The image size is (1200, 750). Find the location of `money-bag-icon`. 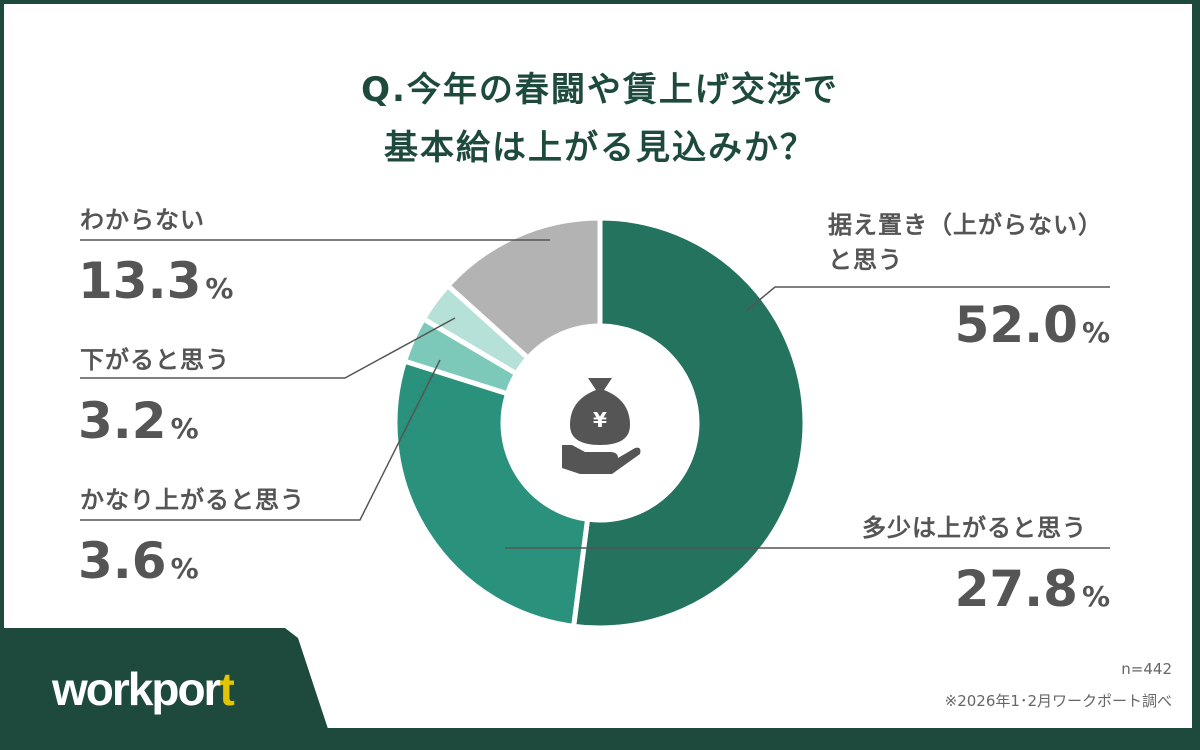

money-bag-icon is located at coordinates (600, 411).